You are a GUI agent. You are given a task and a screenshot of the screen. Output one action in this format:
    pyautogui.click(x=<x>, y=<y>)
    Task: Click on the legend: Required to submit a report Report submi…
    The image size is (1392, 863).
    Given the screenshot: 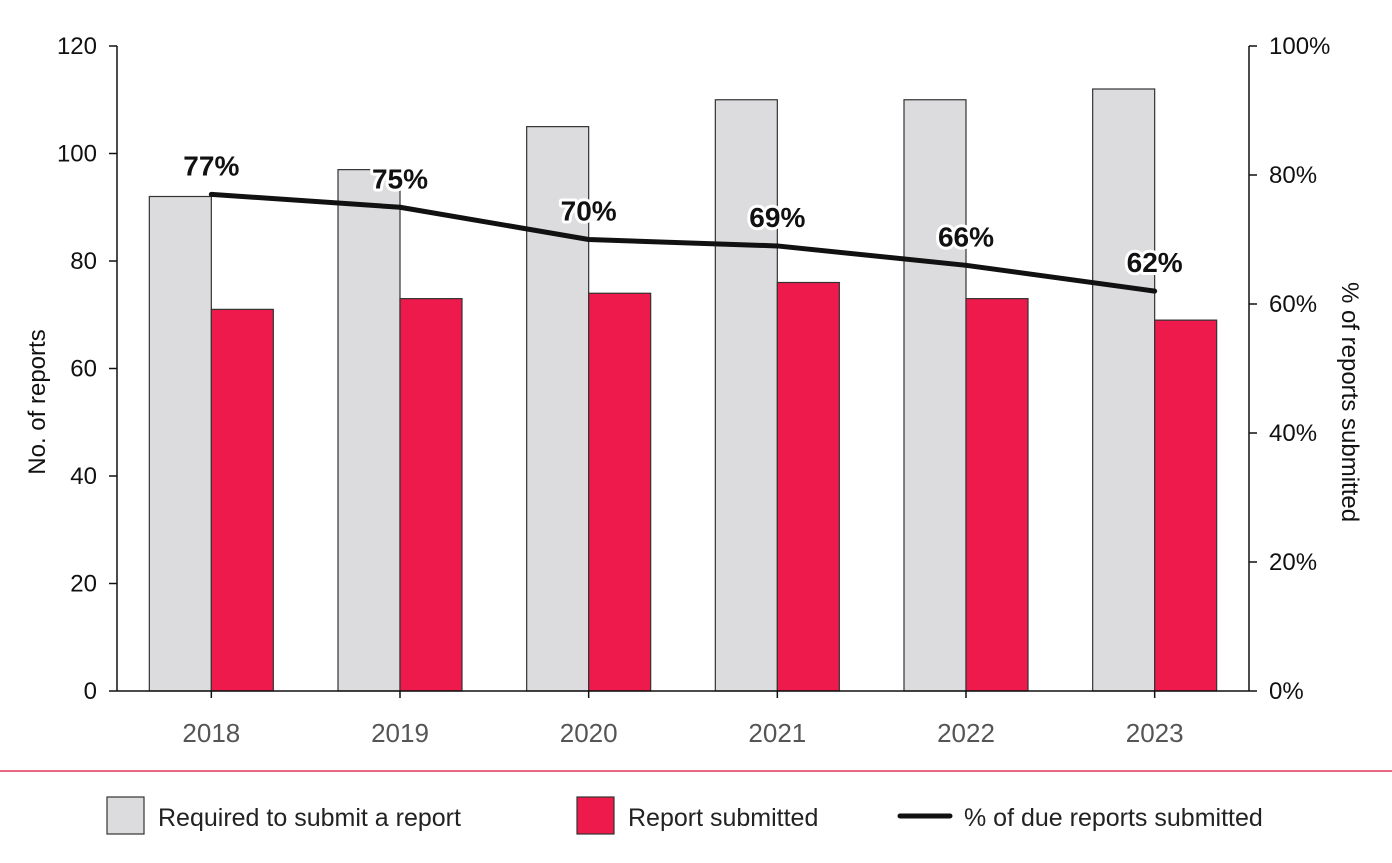 What is the action you would take?
    pyautogui.click(x=684, y=815)
    